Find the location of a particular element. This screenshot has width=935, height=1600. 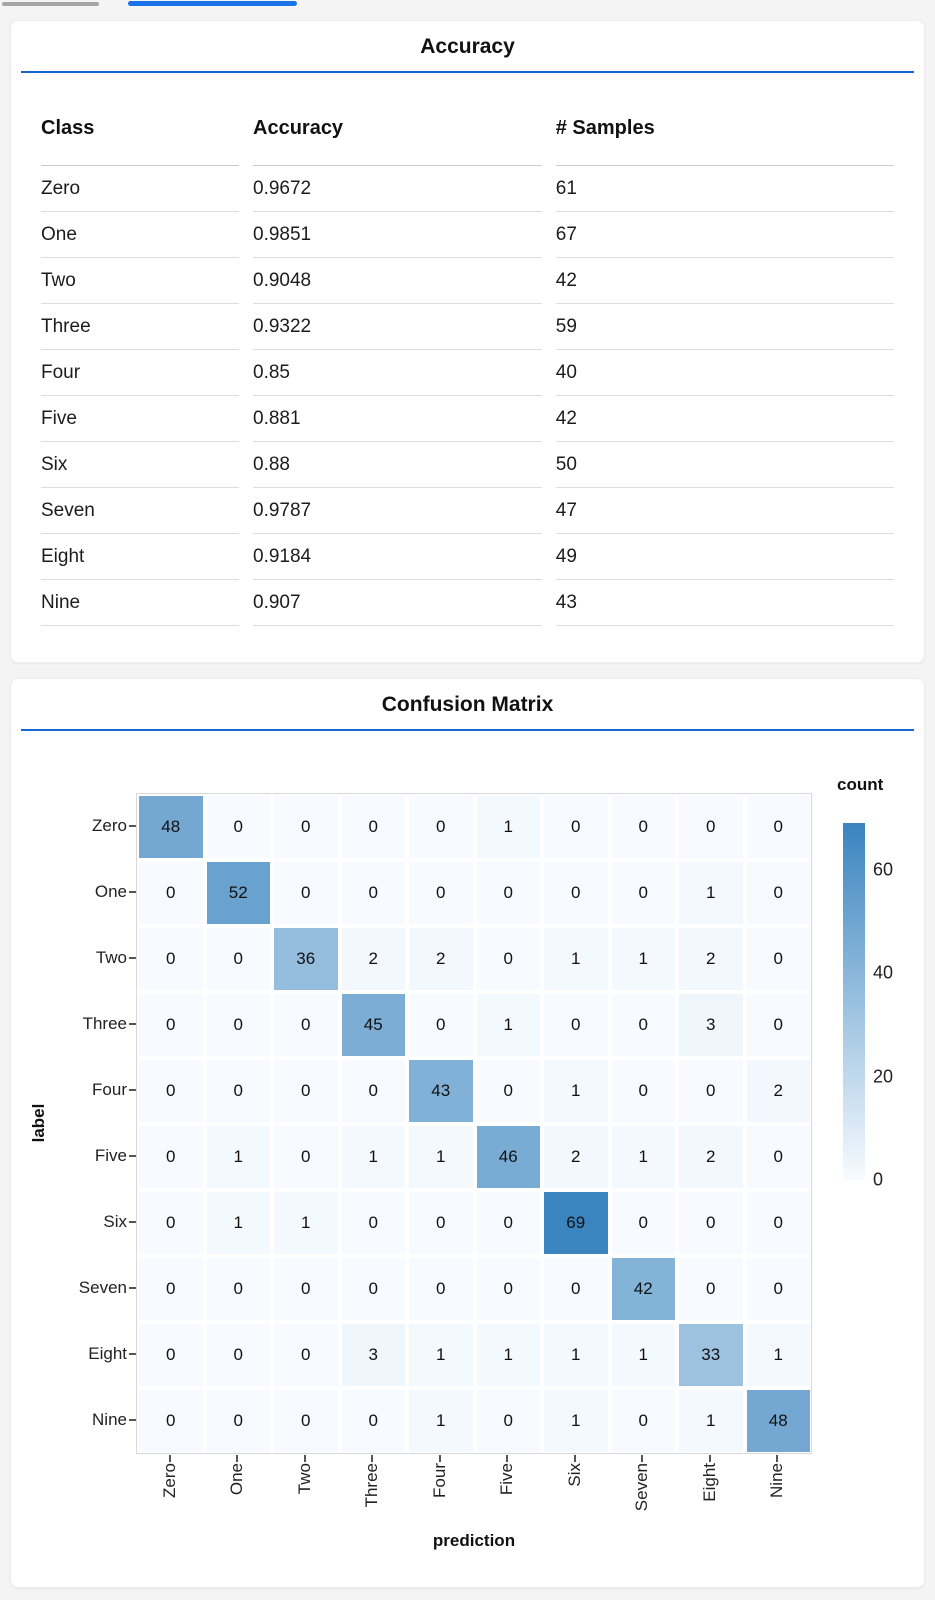

cell-seven-nine: 0 is located at coordinates (778, 1289).